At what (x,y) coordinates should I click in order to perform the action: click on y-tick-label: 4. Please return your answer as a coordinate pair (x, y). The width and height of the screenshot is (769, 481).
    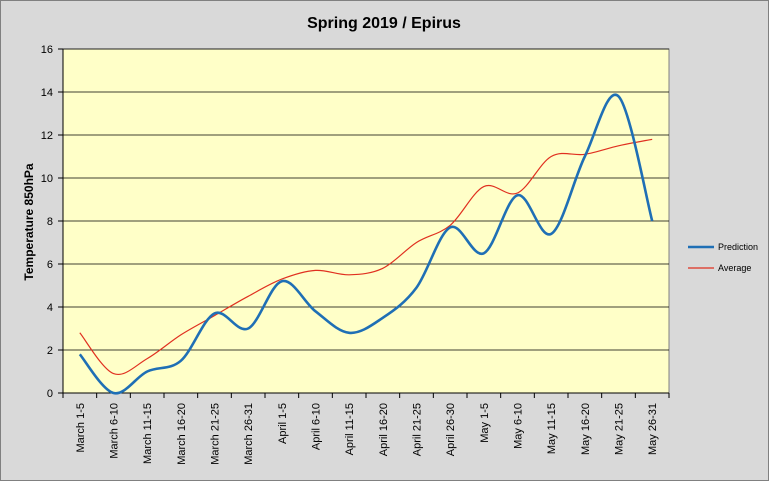
    Looking at the image, I should click on (50, 308).